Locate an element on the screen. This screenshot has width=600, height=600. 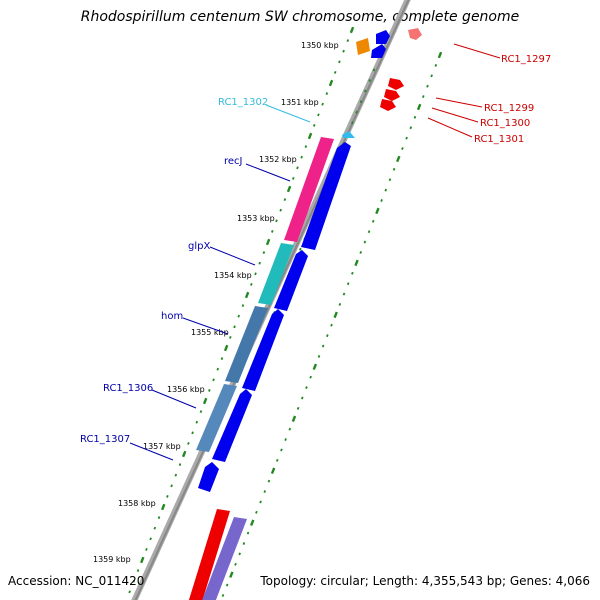
feature-recJ is located at coordinates (309, 189).